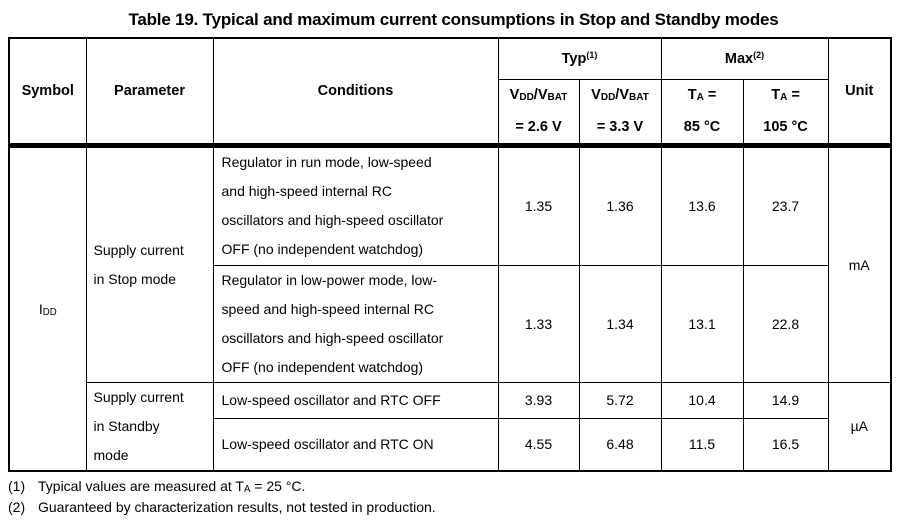 The image size is (907, 522). Describe the element at coordinates (326, 162) in the screenshot. I see `condition-line: Regulator in run mode, low-speed` at that location.